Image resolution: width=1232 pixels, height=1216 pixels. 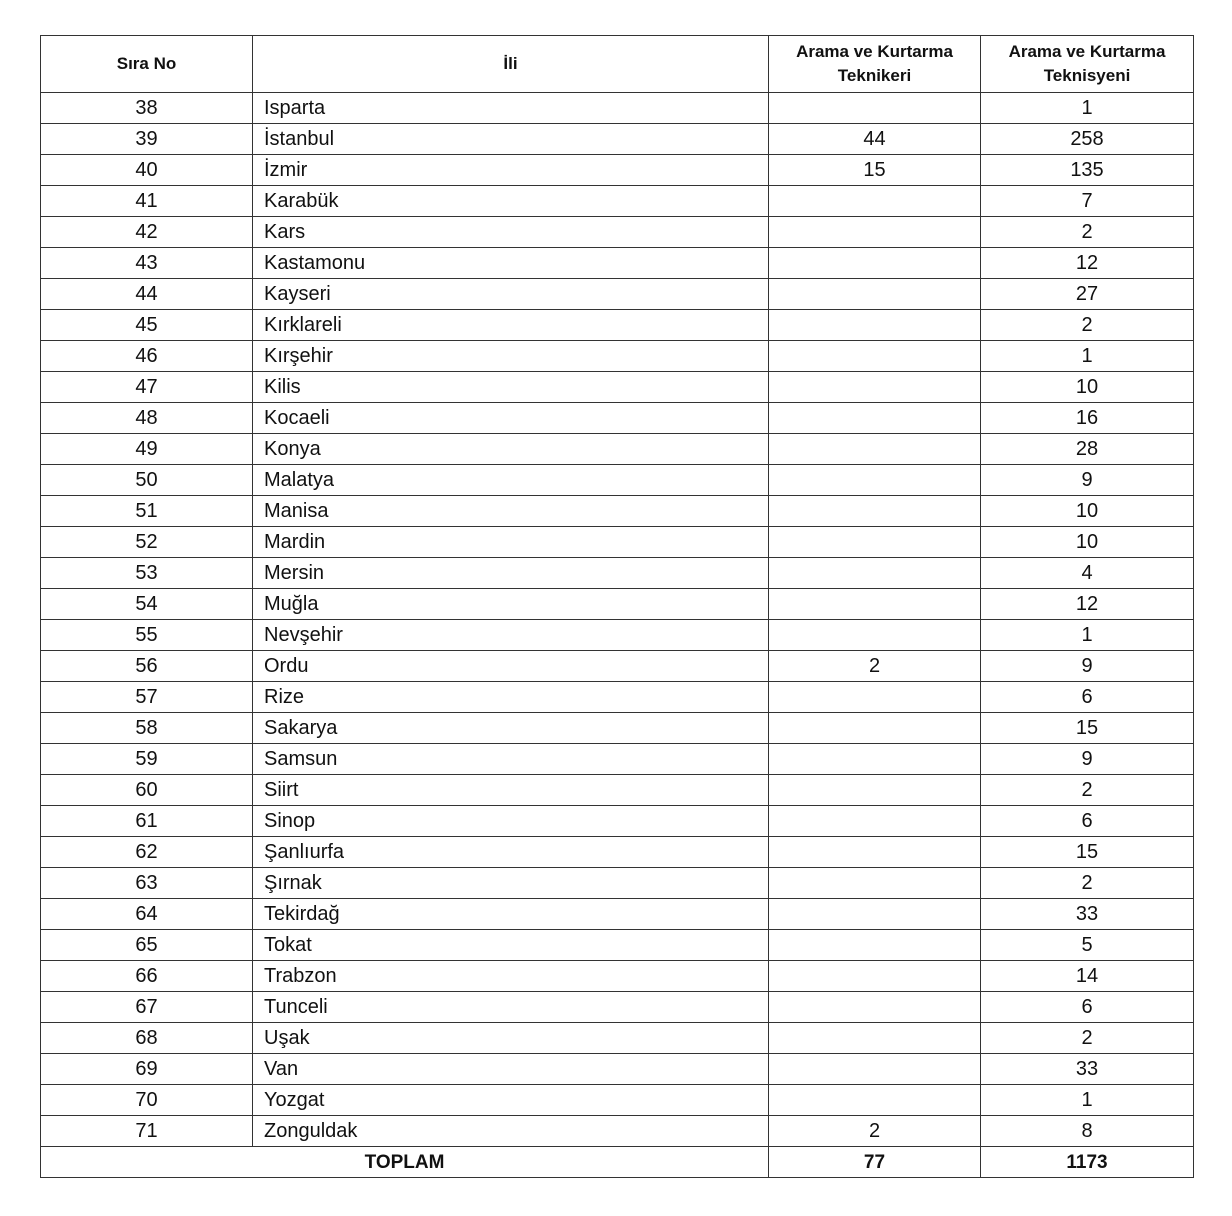 What do you see at coordinates (146, 325) in the screenshot?
I see `row-number: 45` at bounding box center [146, 325].